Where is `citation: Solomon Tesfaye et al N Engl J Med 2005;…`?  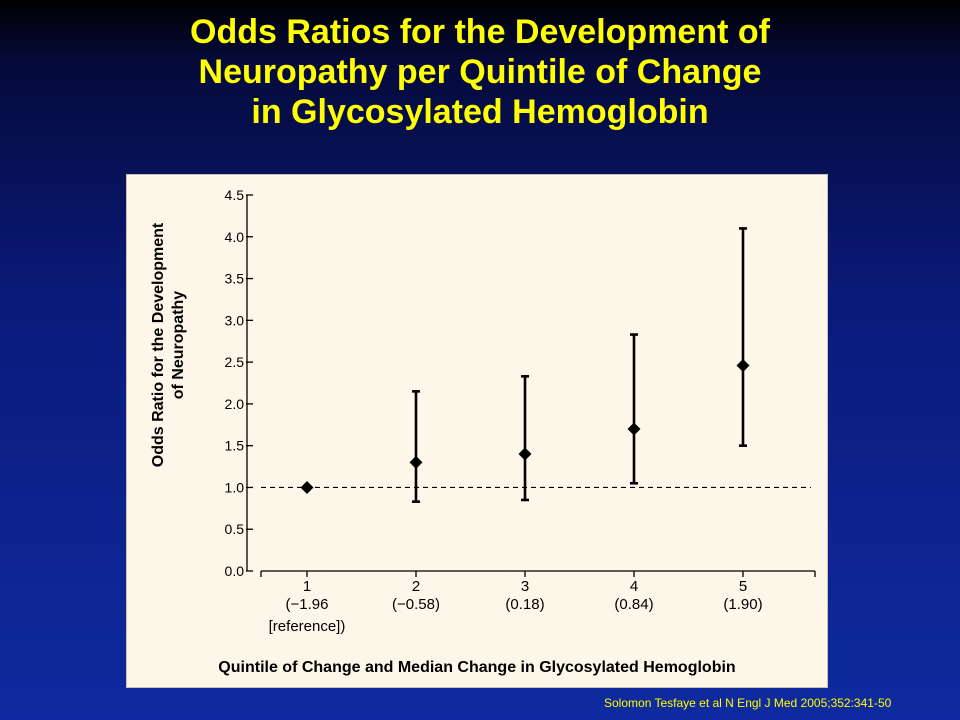 citation: Solomon Tesfaye et al N Engl J Med 2005;… is located at coordinates (748, 703).